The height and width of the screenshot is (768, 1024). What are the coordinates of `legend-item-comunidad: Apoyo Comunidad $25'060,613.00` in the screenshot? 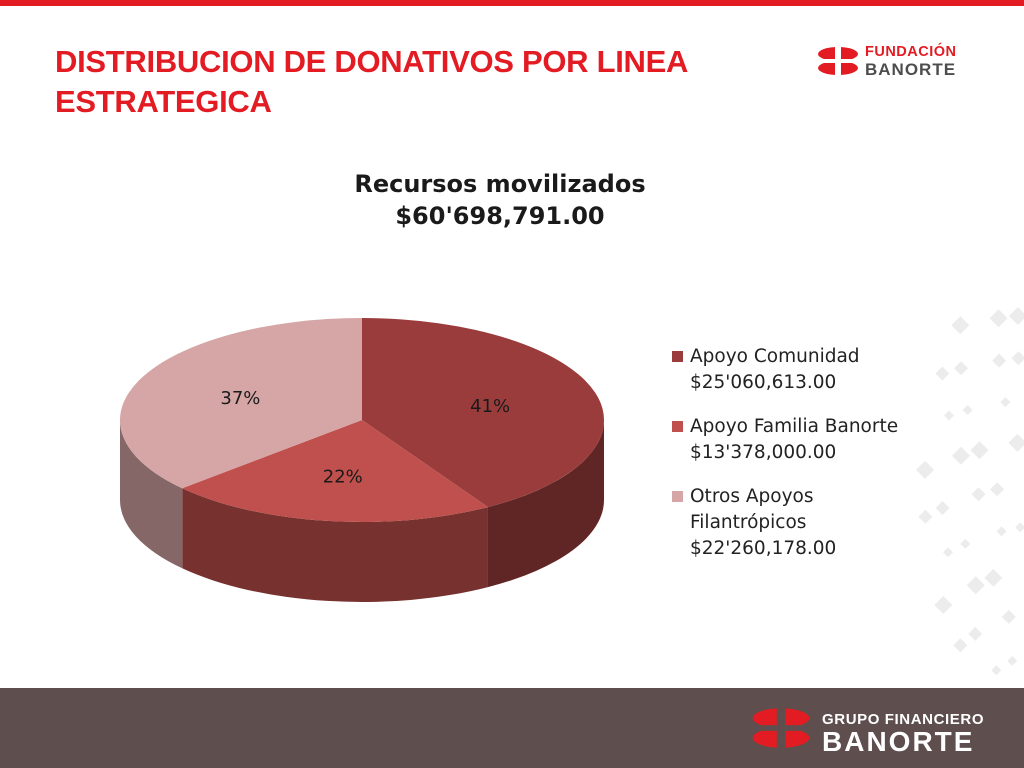 It's located at (822, 370).